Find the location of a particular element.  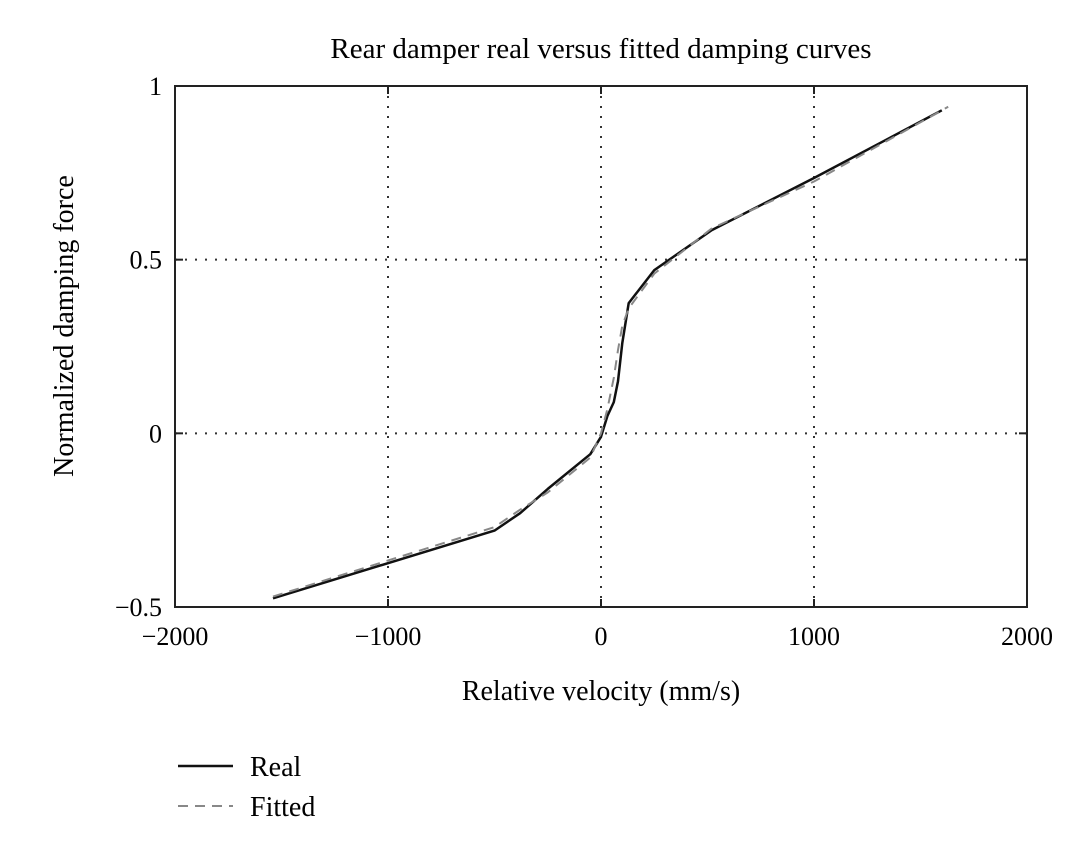

x-axis-label: Relative velocity (mm/s) is located at coordinates (601, 691).